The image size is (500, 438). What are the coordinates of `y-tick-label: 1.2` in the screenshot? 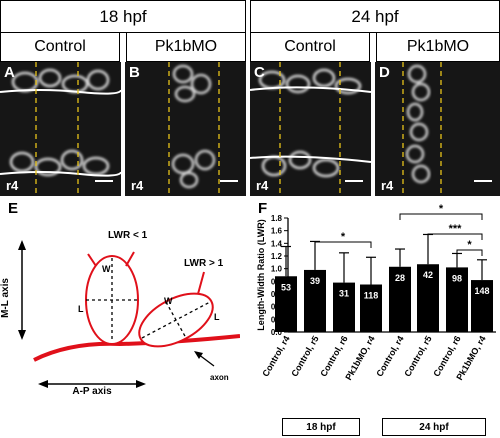 It's located at (277, 256).